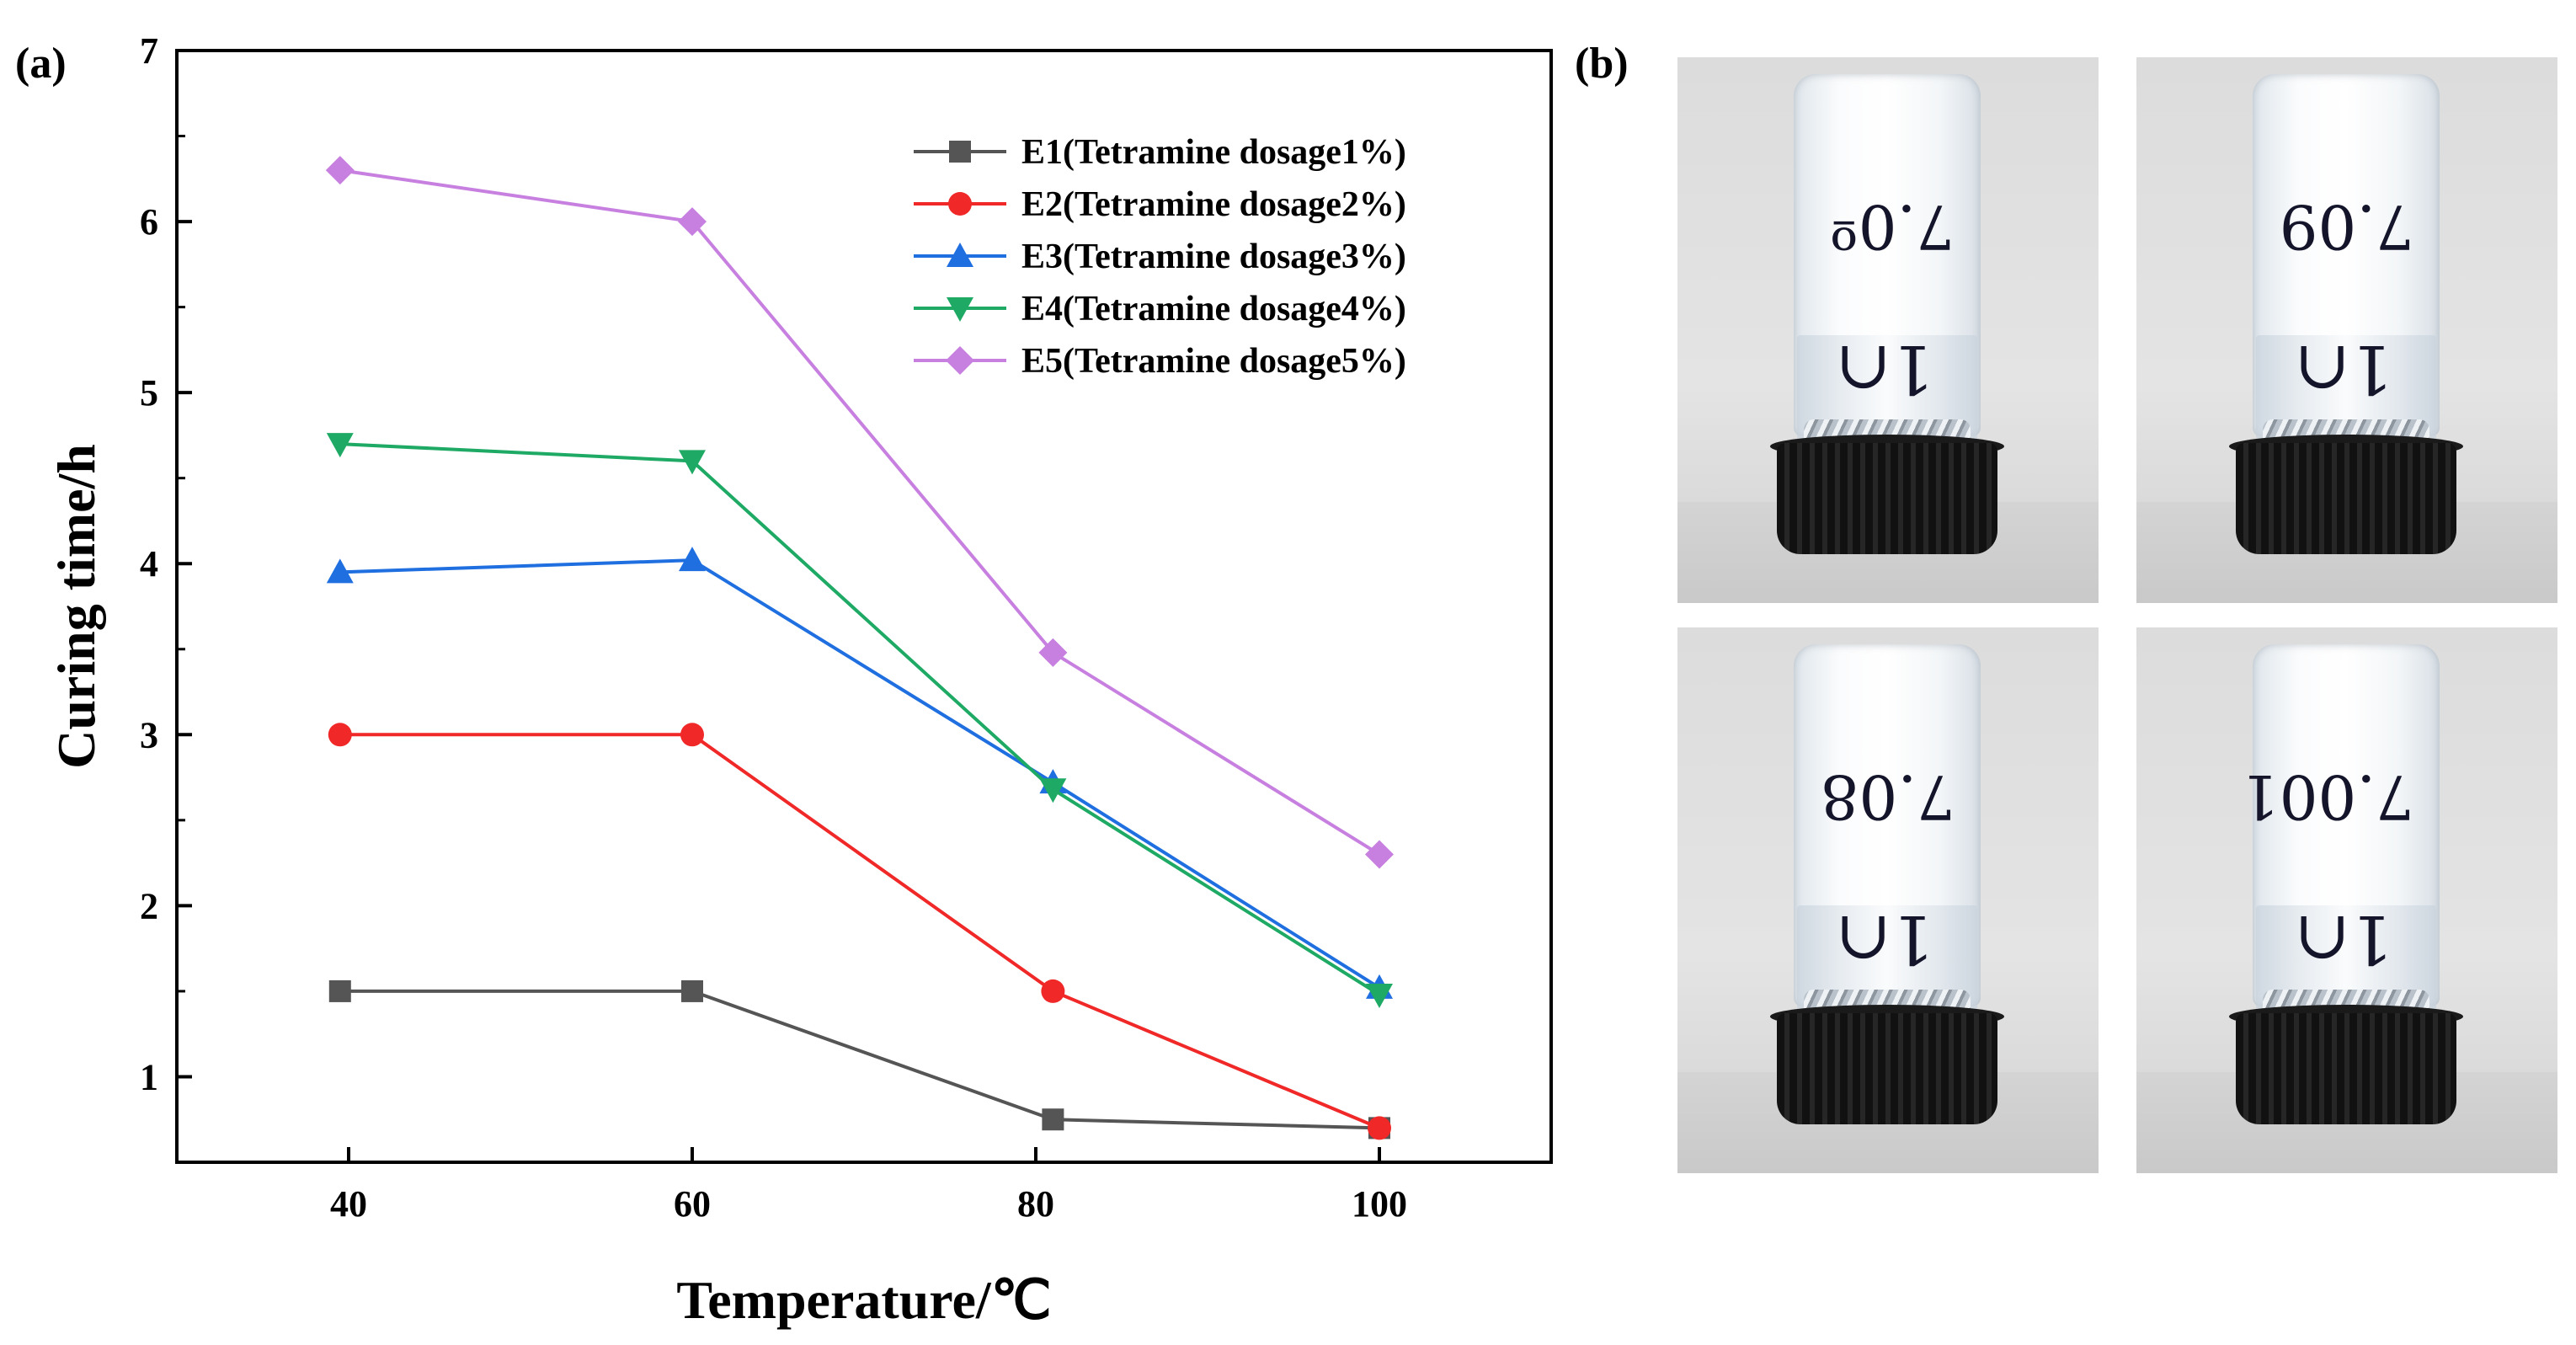 The image size is (2576, 1345). Describe the element at coordinates (149, 563) in the screenshot. I see `y-tick-label: 4` at that location.